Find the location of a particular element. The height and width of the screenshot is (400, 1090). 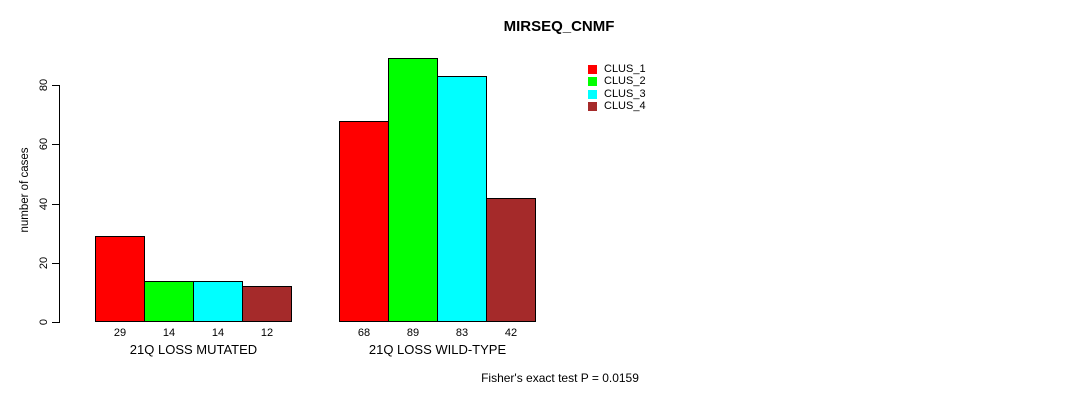

bar-clus_1-group2 is located at coordinates (364, 221).